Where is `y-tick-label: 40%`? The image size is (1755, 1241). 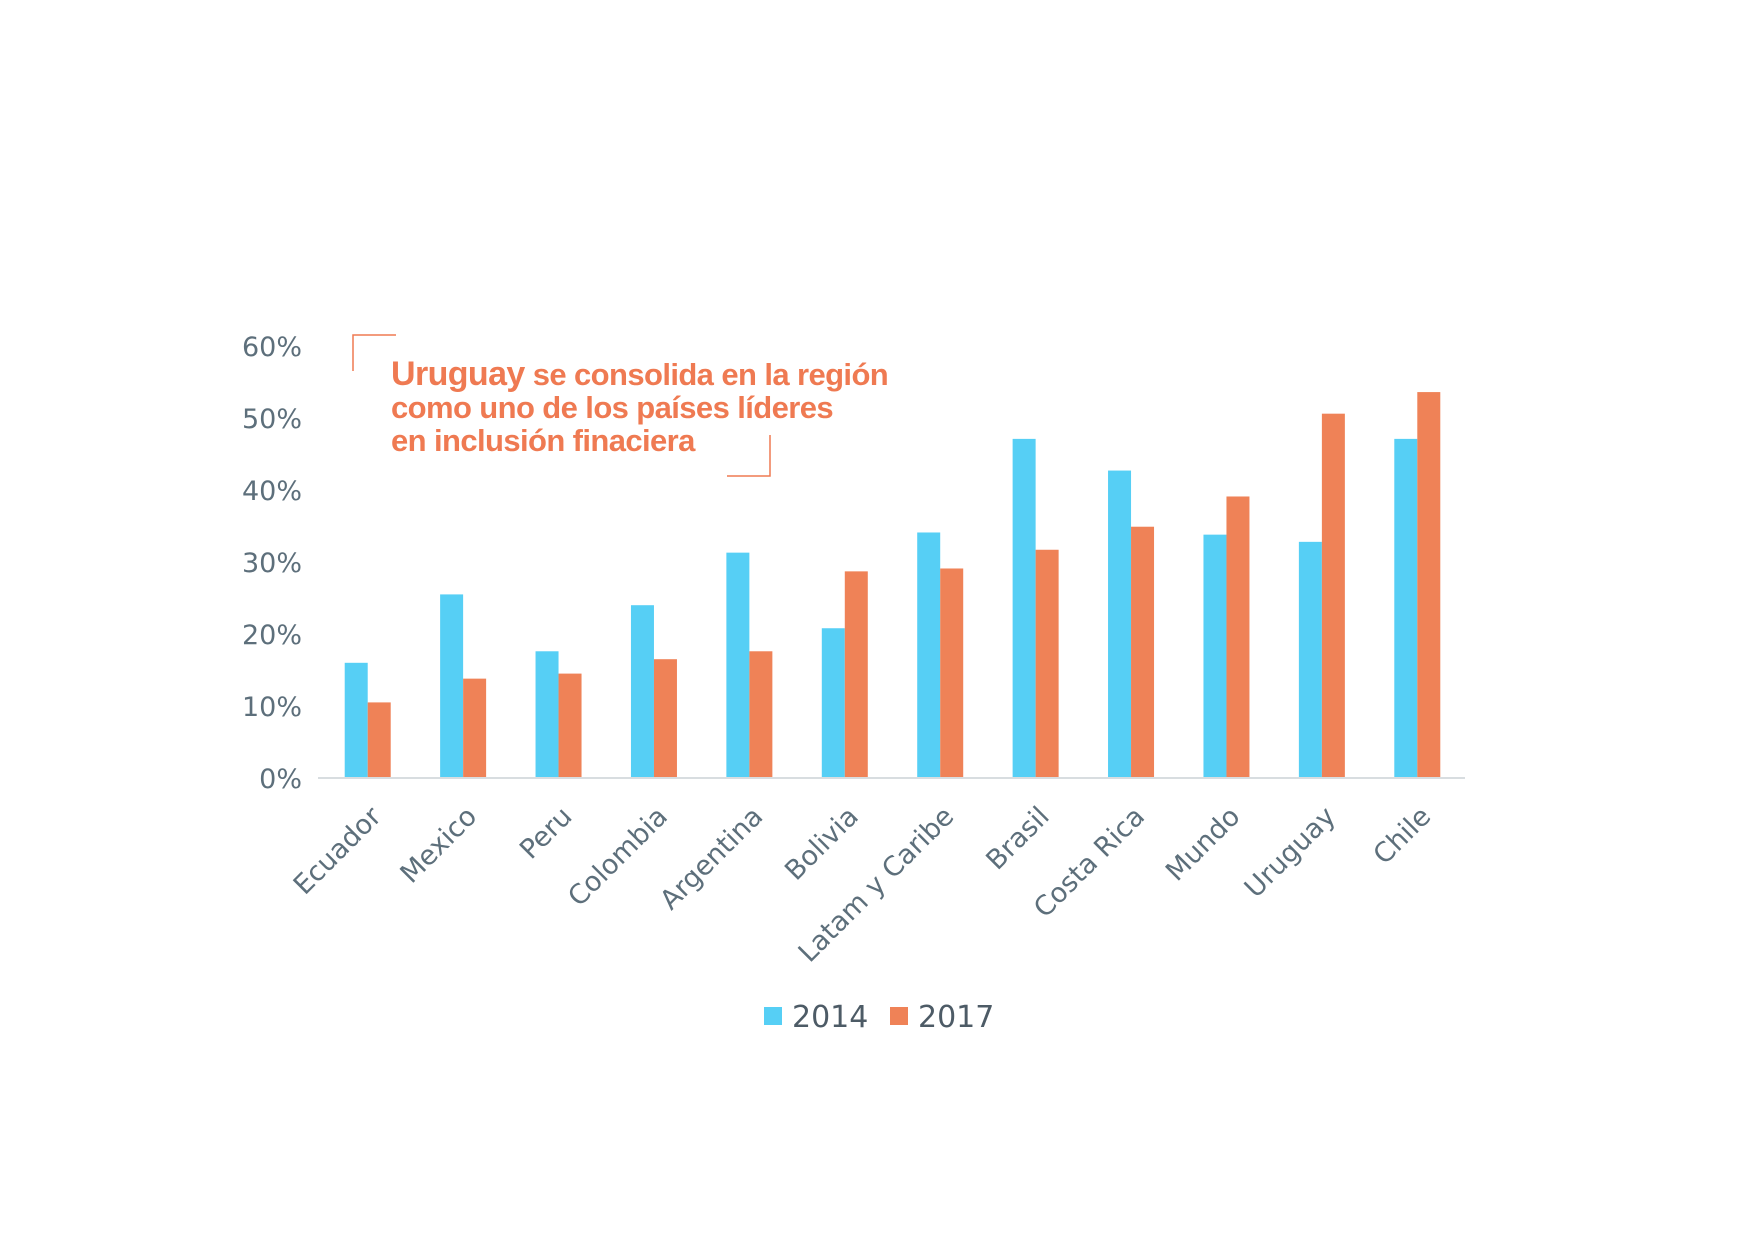 y-tick-label: 40% is located at coordinates (272, 491).